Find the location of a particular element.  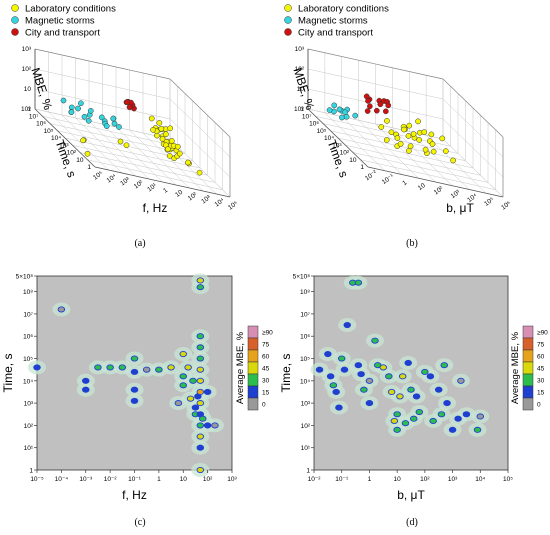

x-tick-label: 10⁻² is located at coordinates (371, 176).